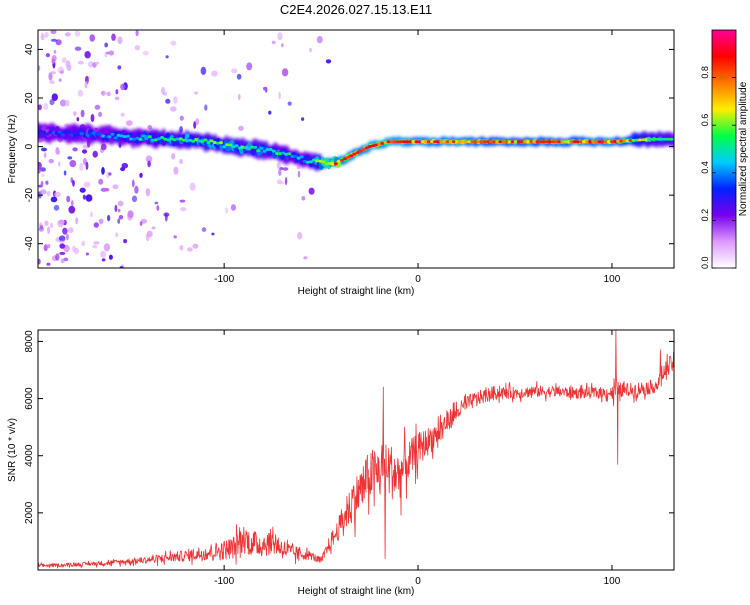  Describe the element at coordinates (29, 98) in the screenshot. I see `spectrogram-y-tick-label: 20` at that location.